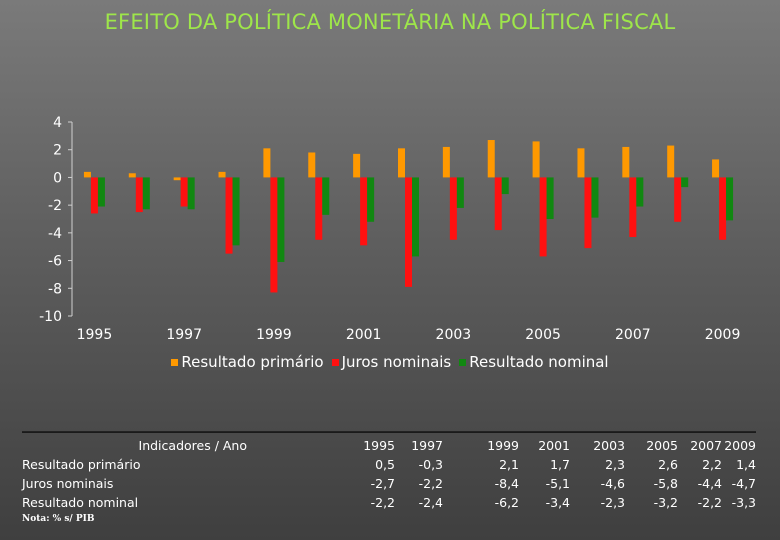 This screenshot has width=780, height=540. I want to click on table-cell: 2,6, so click(668, 464).